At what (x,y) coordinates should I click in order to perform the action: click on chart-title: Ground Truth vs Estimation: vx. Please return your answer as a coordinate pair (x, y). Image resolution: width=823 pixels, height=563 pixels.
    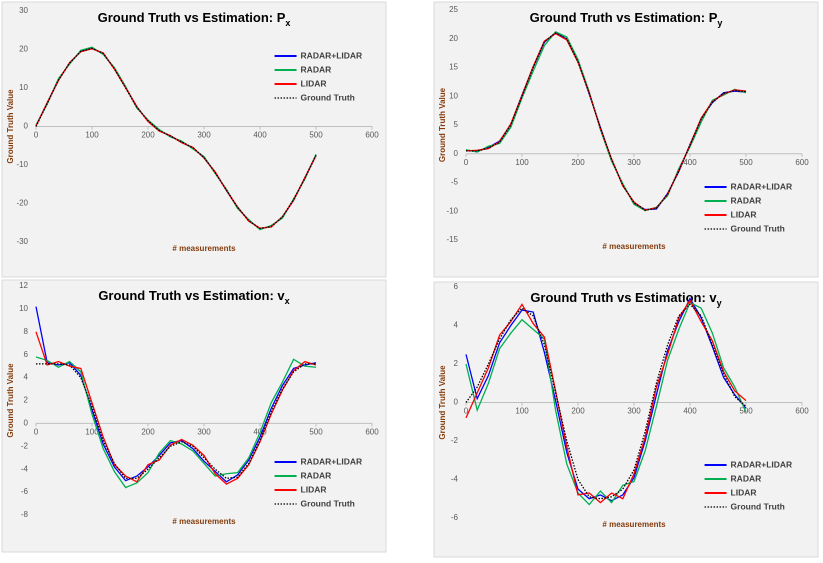
    Looking at the image, I should click on (193, 297).